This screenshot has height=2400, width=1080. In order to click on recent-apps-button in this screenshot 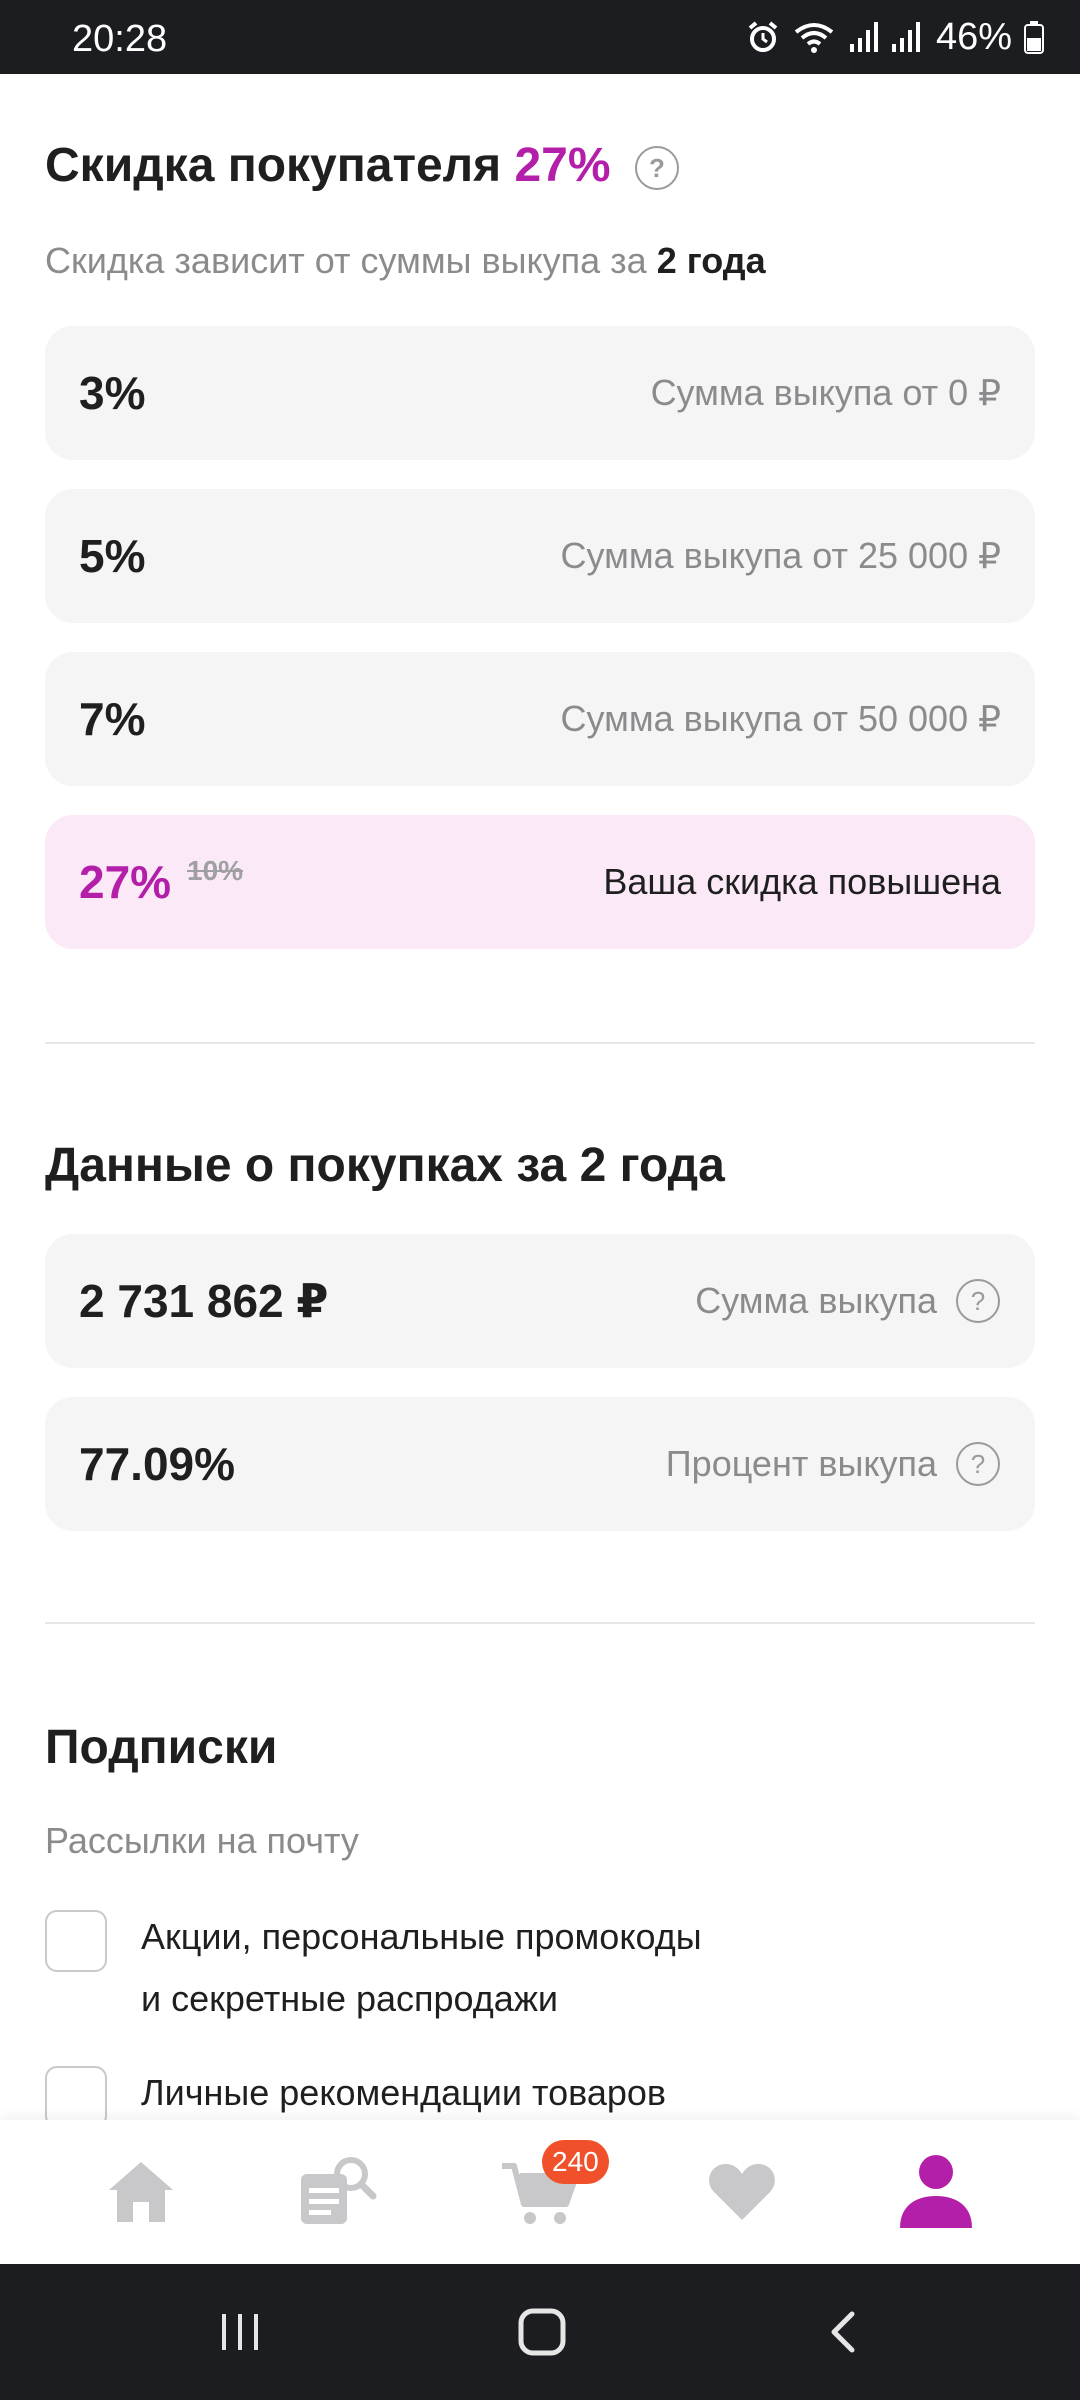, I will do `click(240, 2332)`.